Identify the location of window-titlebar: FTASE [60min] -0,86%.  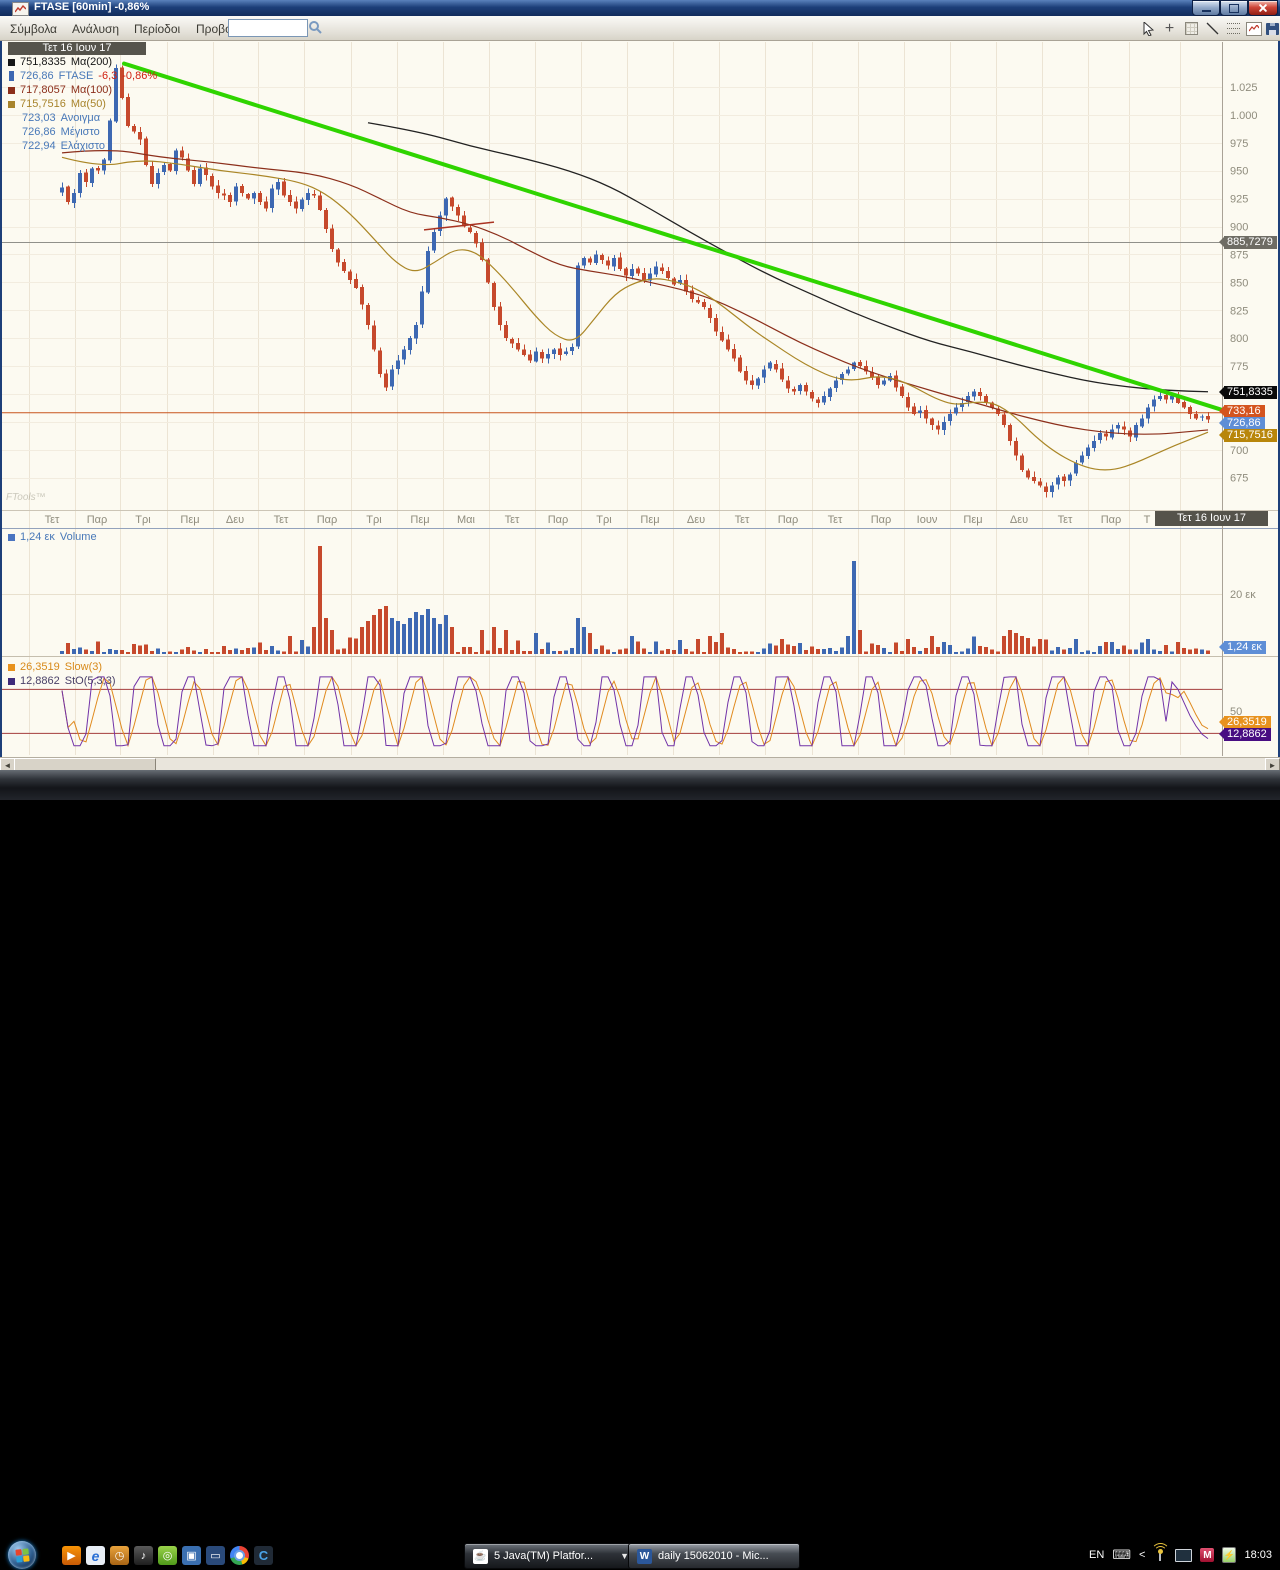
(640, 8).